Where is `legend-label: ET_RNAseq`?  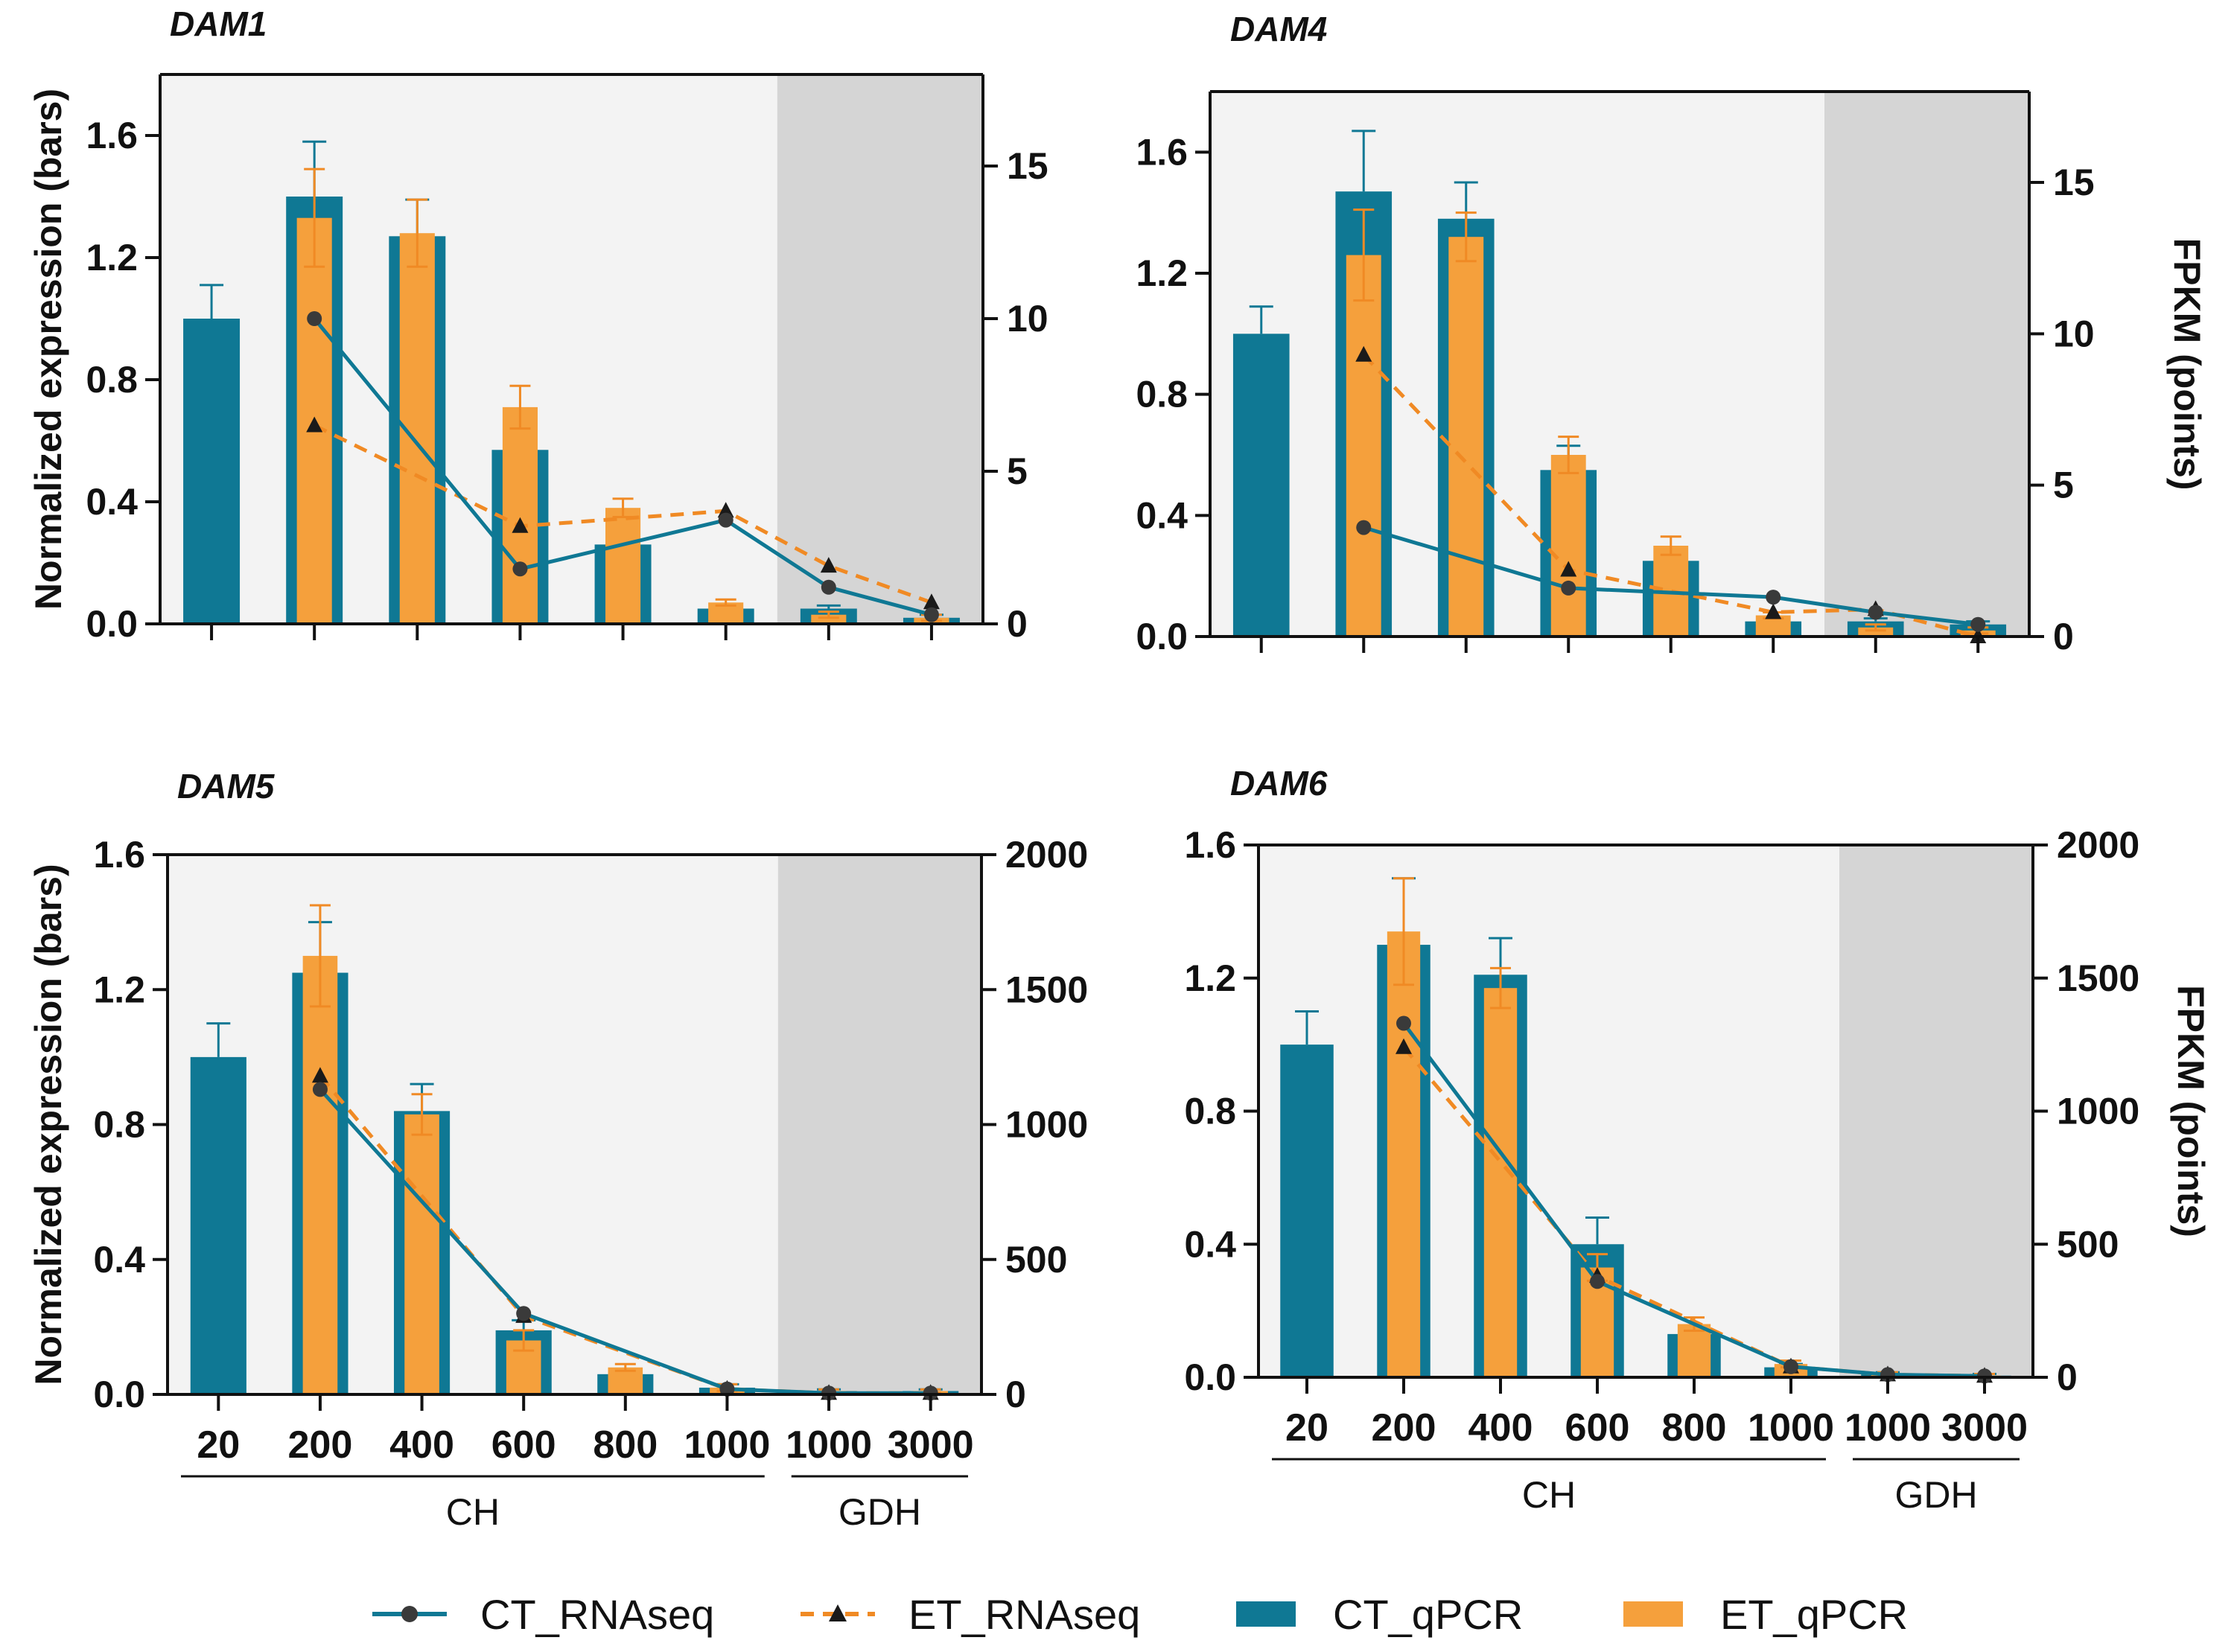 legend-label: ET_RNAseq is located at coordinates (1024, 1615).